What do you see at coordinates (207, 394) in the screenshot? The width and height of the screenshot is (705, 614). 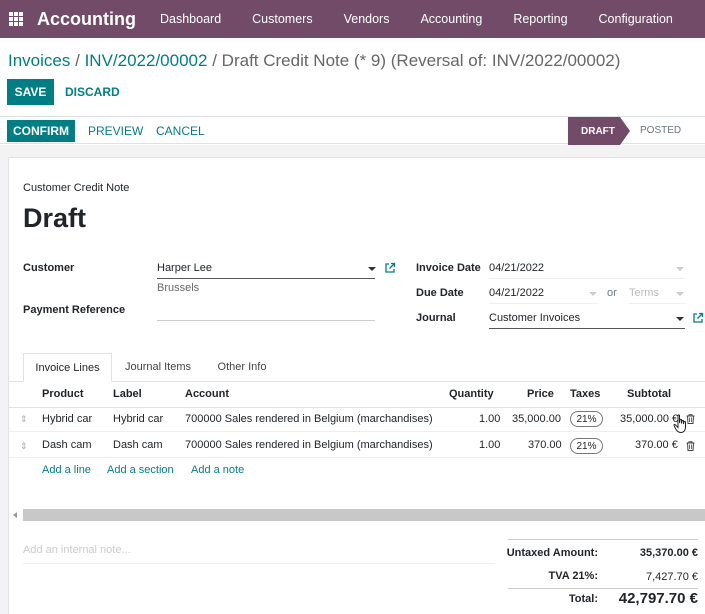 I see `column-account: Account` at bounding box center [207, 394].